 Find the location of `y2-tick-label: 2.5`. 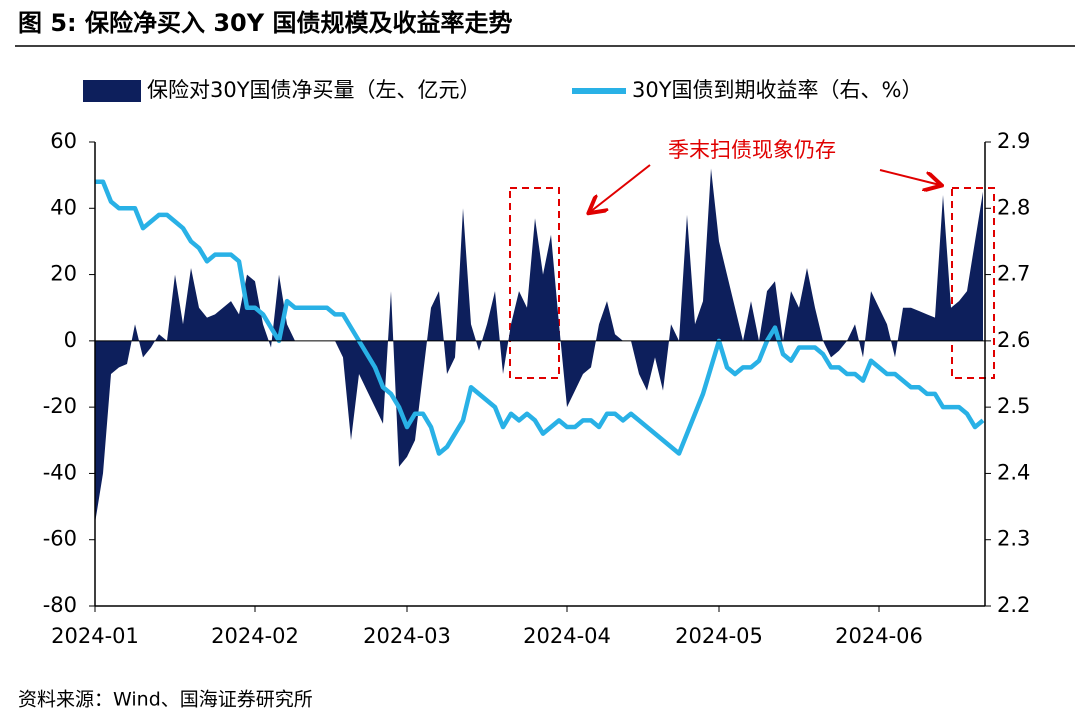

y2-tick-label: 2.5 is located at coordinates (1013, 406).